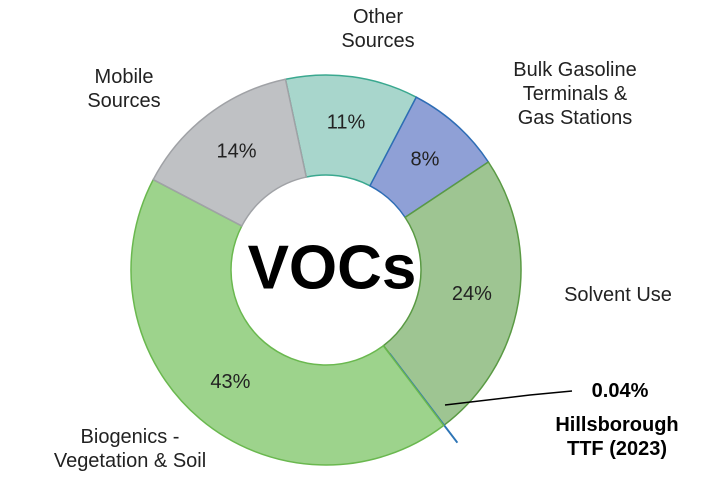 This screenshot has width=709, height=483. I want to click on slice-label: 8%, so click(425, 159).